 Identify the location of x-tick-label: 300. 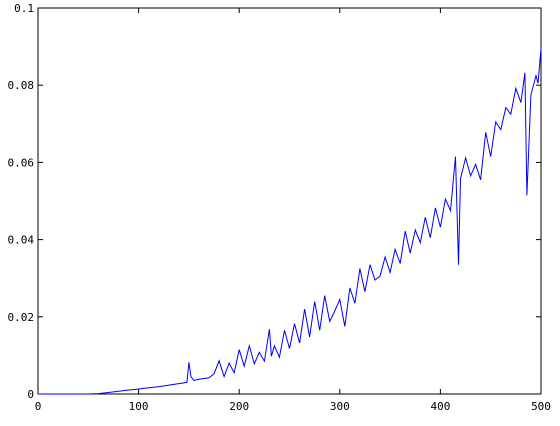
(340, 406).